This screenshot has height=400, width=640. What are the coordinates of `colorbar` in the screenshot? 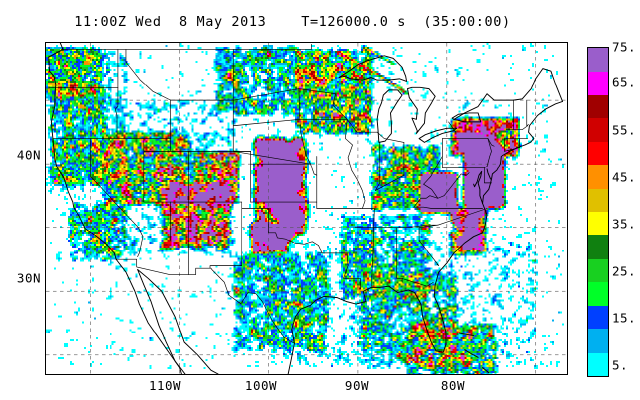 It's located at (598, 212).